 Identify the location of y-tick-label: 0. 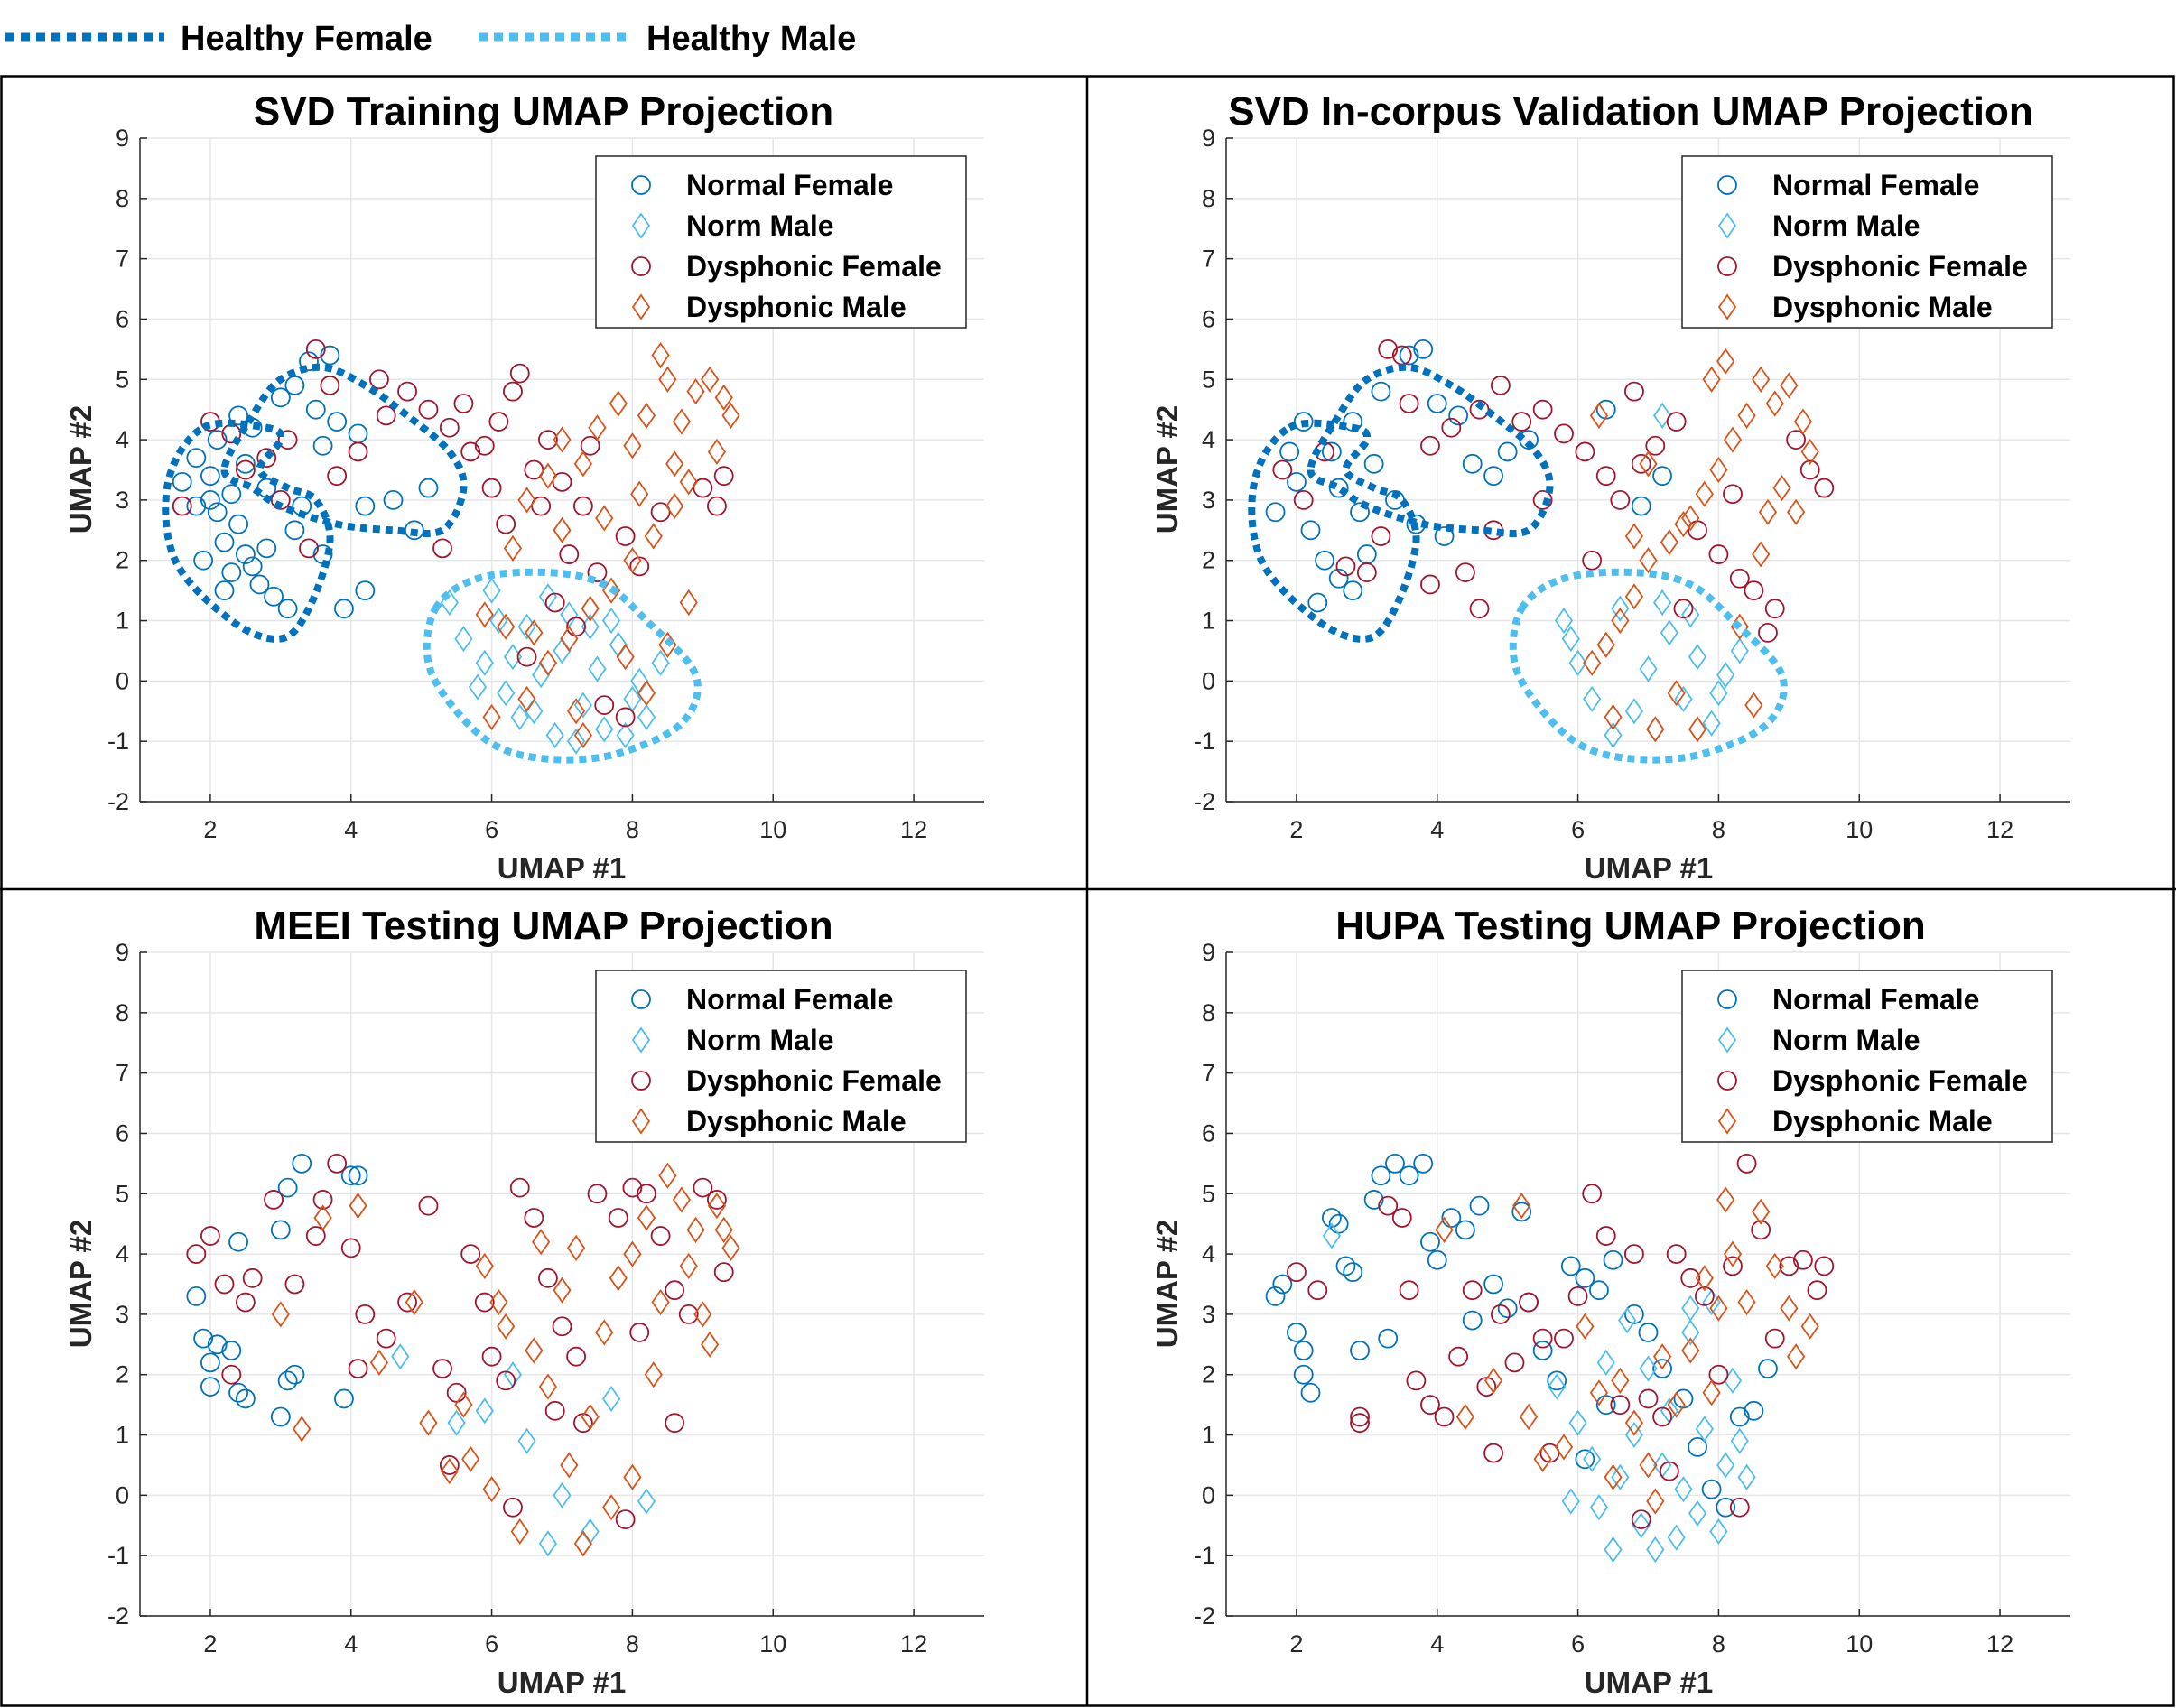
(1208, 1494).